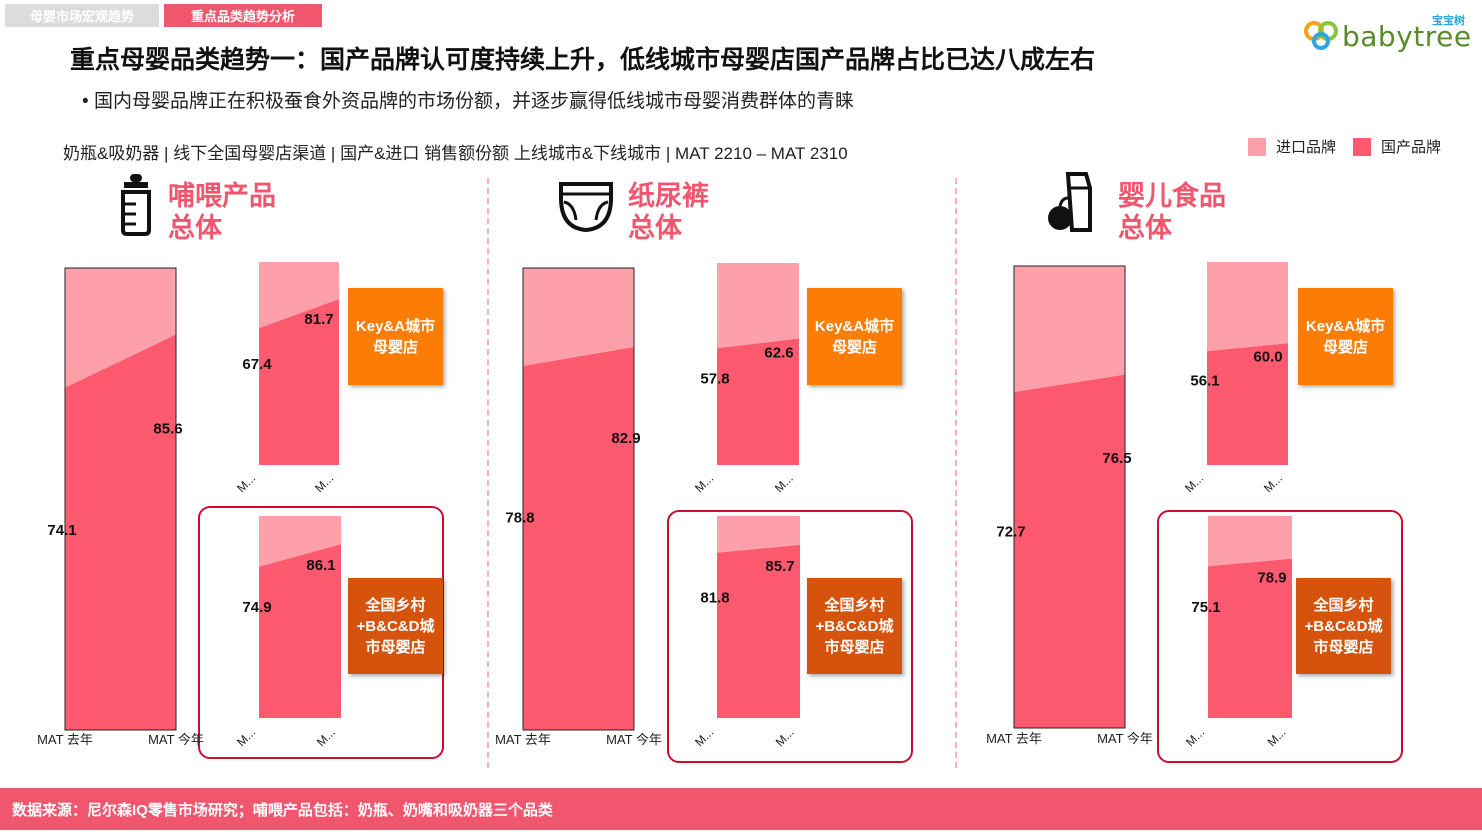 This screenshot has height=834, width=1482. I want to click on highlight-box-baby-food, so click(1280, 636).